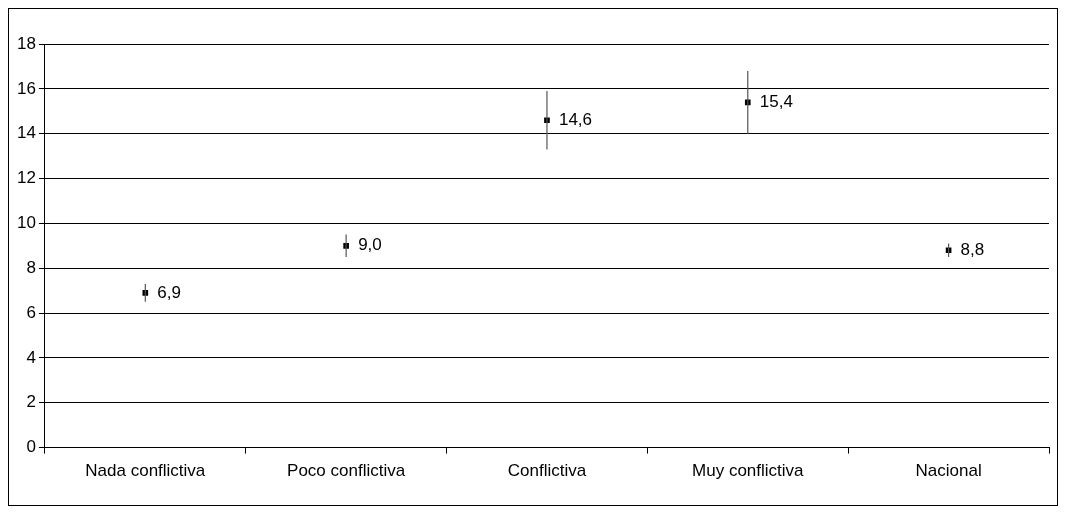  What do you see at coordinates (370, 245) in the screenshot?
I see `data-label: 9,0` at bounding box center [370, 245].